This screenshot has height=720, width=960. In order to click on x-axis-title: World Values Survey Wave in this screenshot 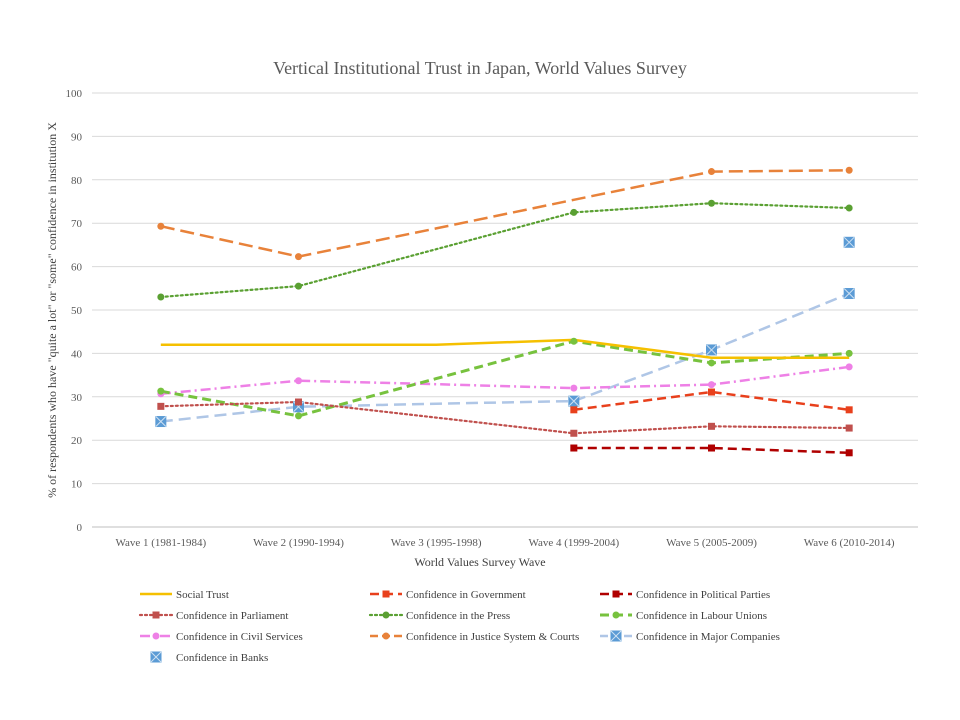, I will do `click(479, 562)`.